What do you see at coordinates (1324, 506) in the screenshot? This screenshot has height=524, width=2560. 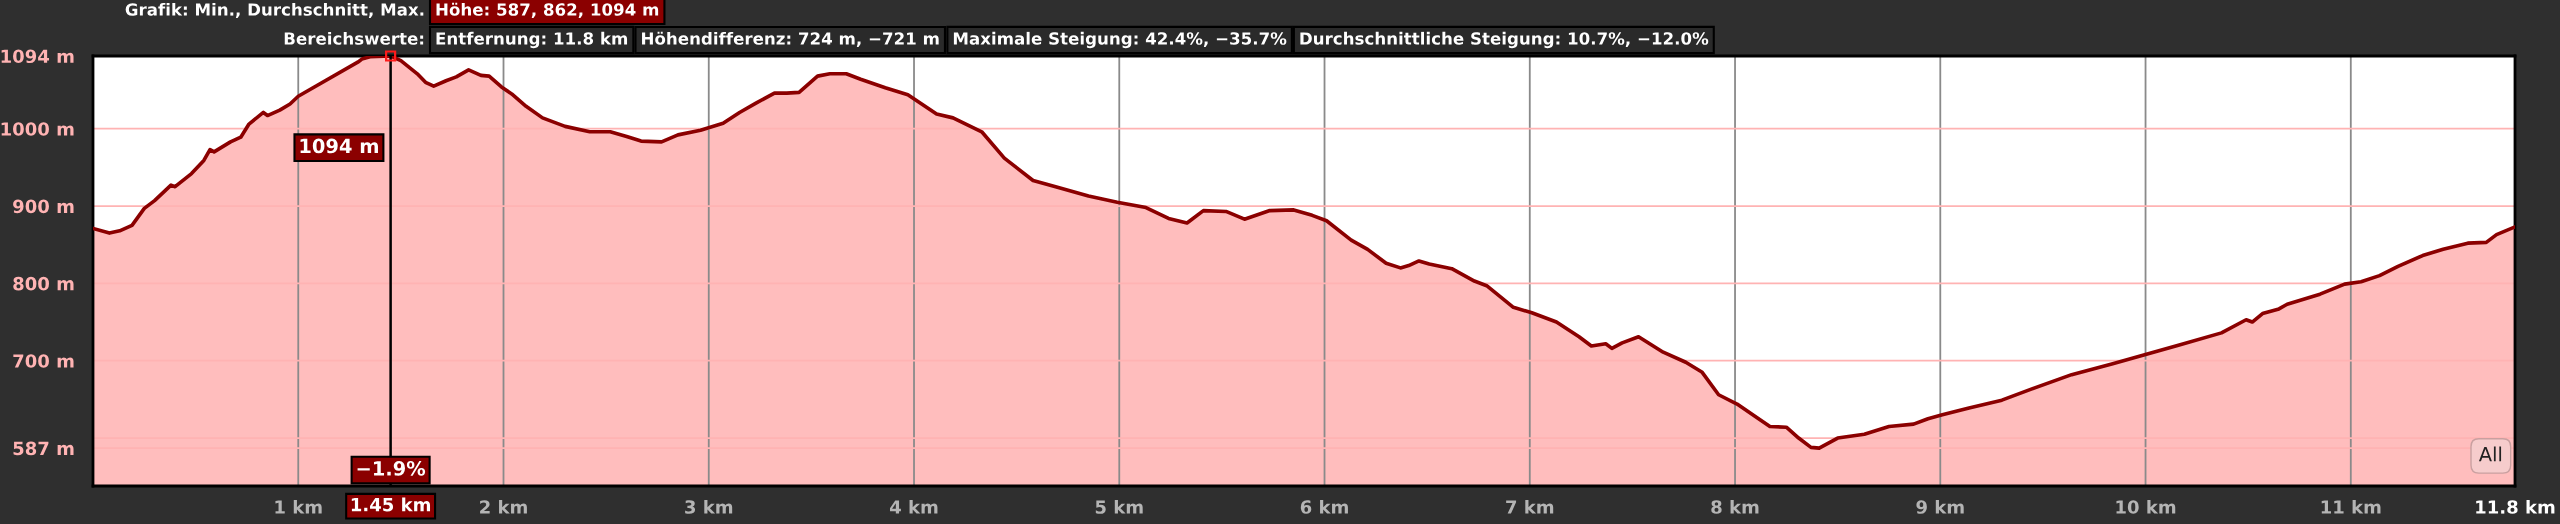 I see `x-tick-label: 6 km` at bounding box center [1324, 506].